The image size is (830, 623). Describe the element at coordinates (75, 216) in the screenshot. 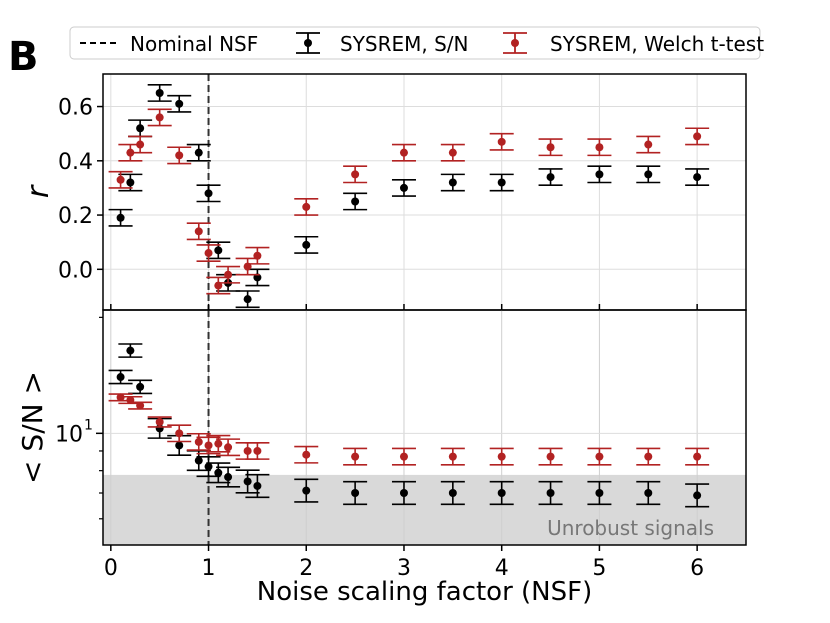

I see `top-y-tick-label: 0.2` at that location.